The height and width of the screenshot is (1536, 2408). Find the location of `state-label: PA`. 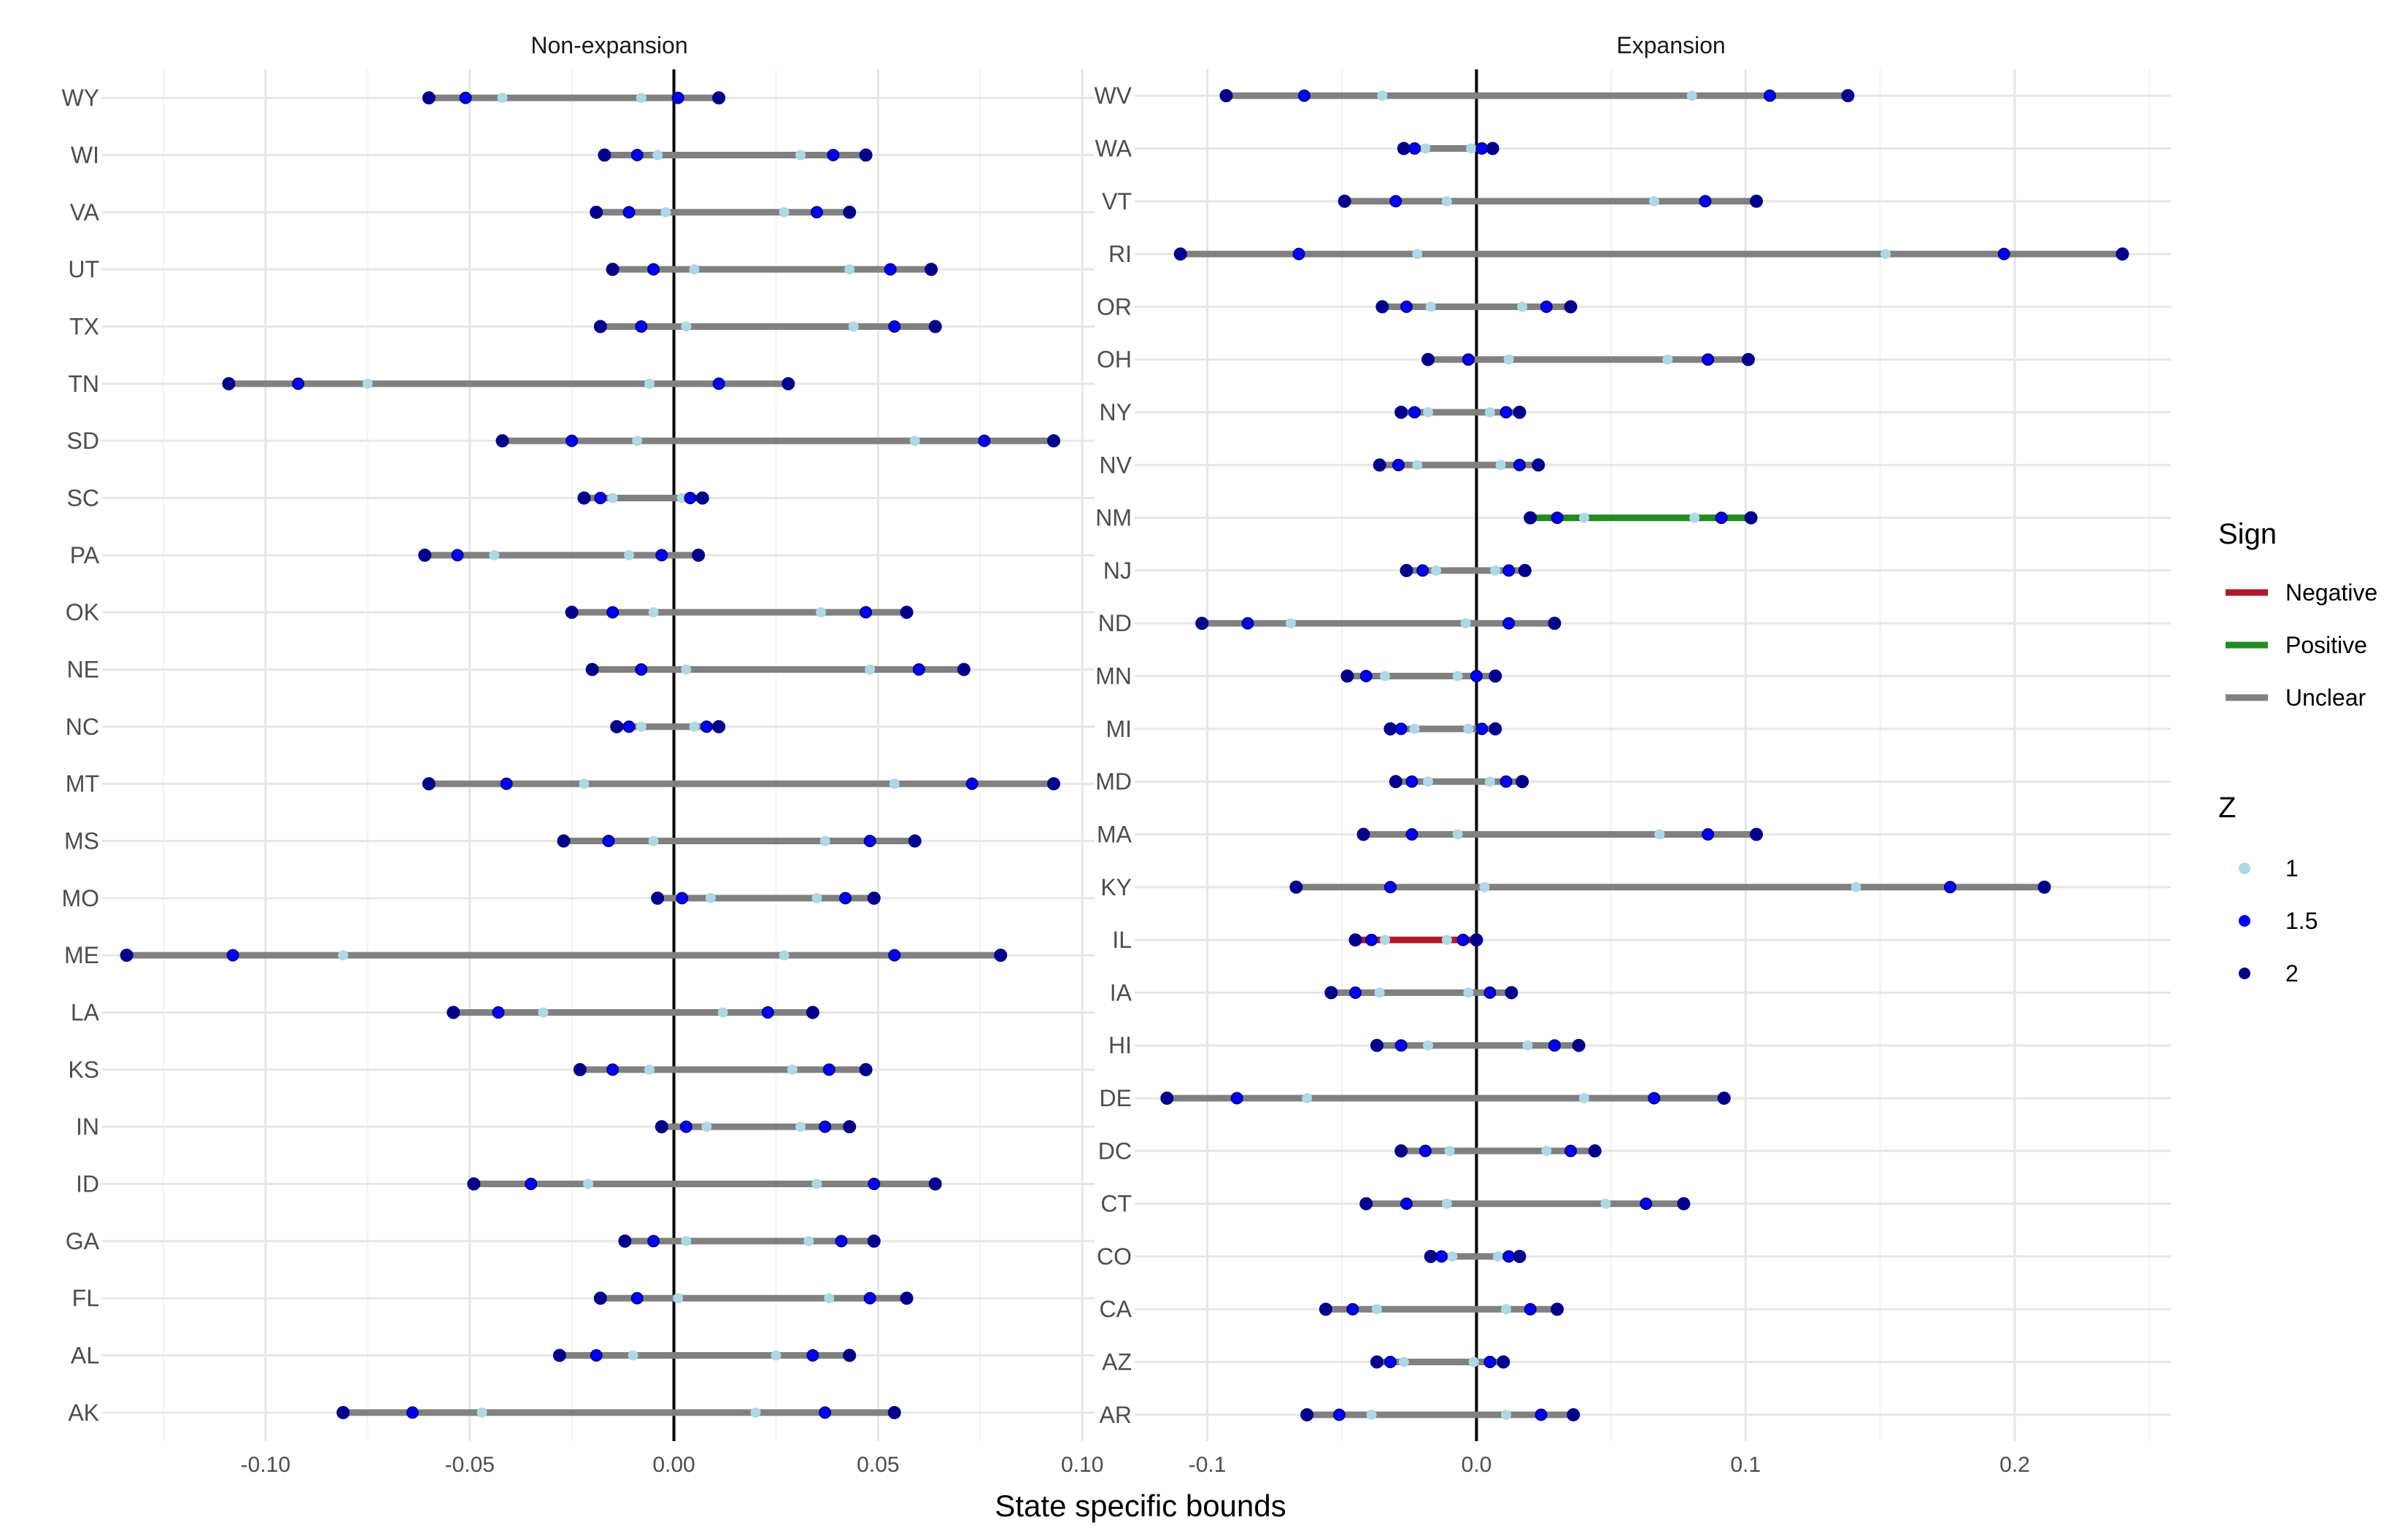

state-label: PA is located at coordinates (85, 555).